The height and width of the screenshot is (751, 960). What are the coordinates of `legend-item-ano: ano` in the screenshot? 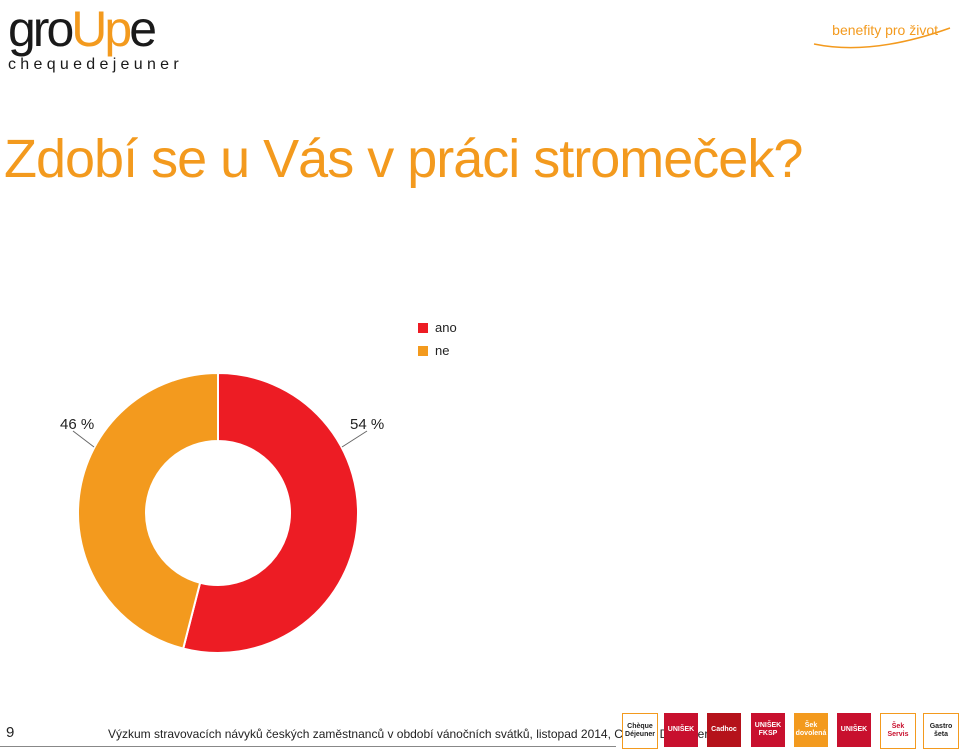 It's located at (437, 327).